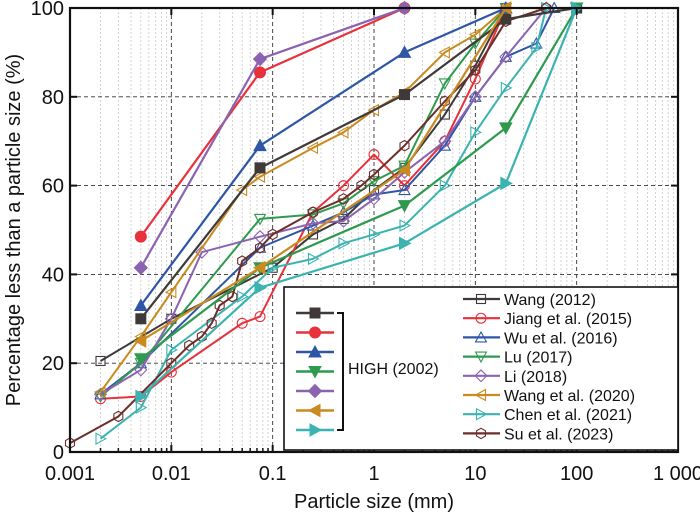  Describe the element at coordinates (550, 300) in the screenshot. I see `legend-label: Wang (2012)` at that location.